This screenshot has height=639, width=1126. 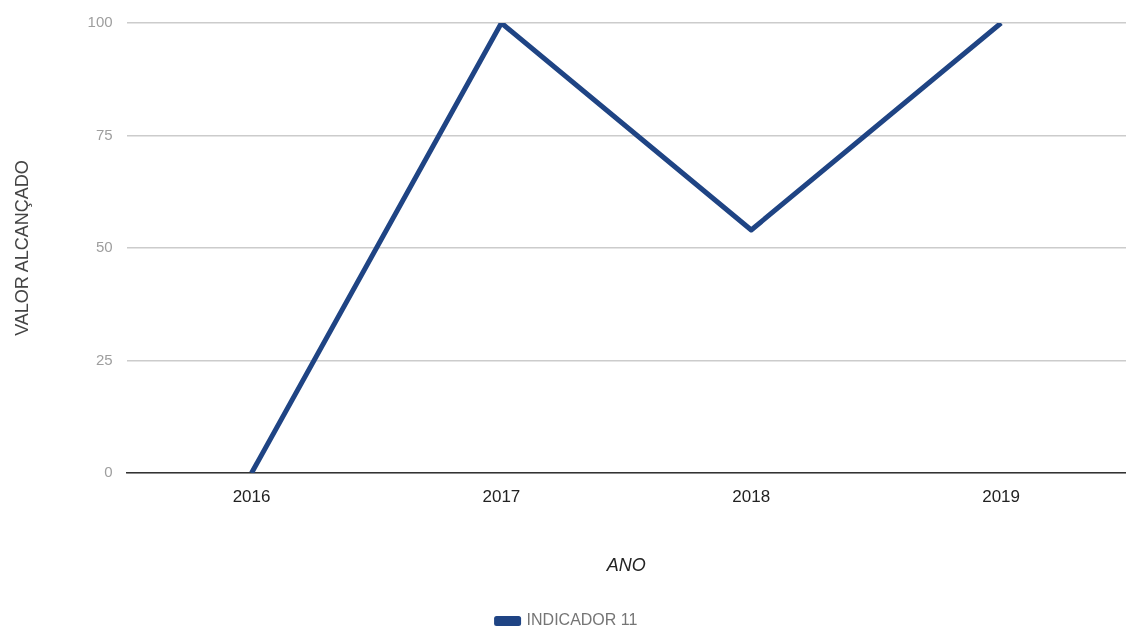 I want to click on y-tick-label: 25, so click(x=104, y=359).